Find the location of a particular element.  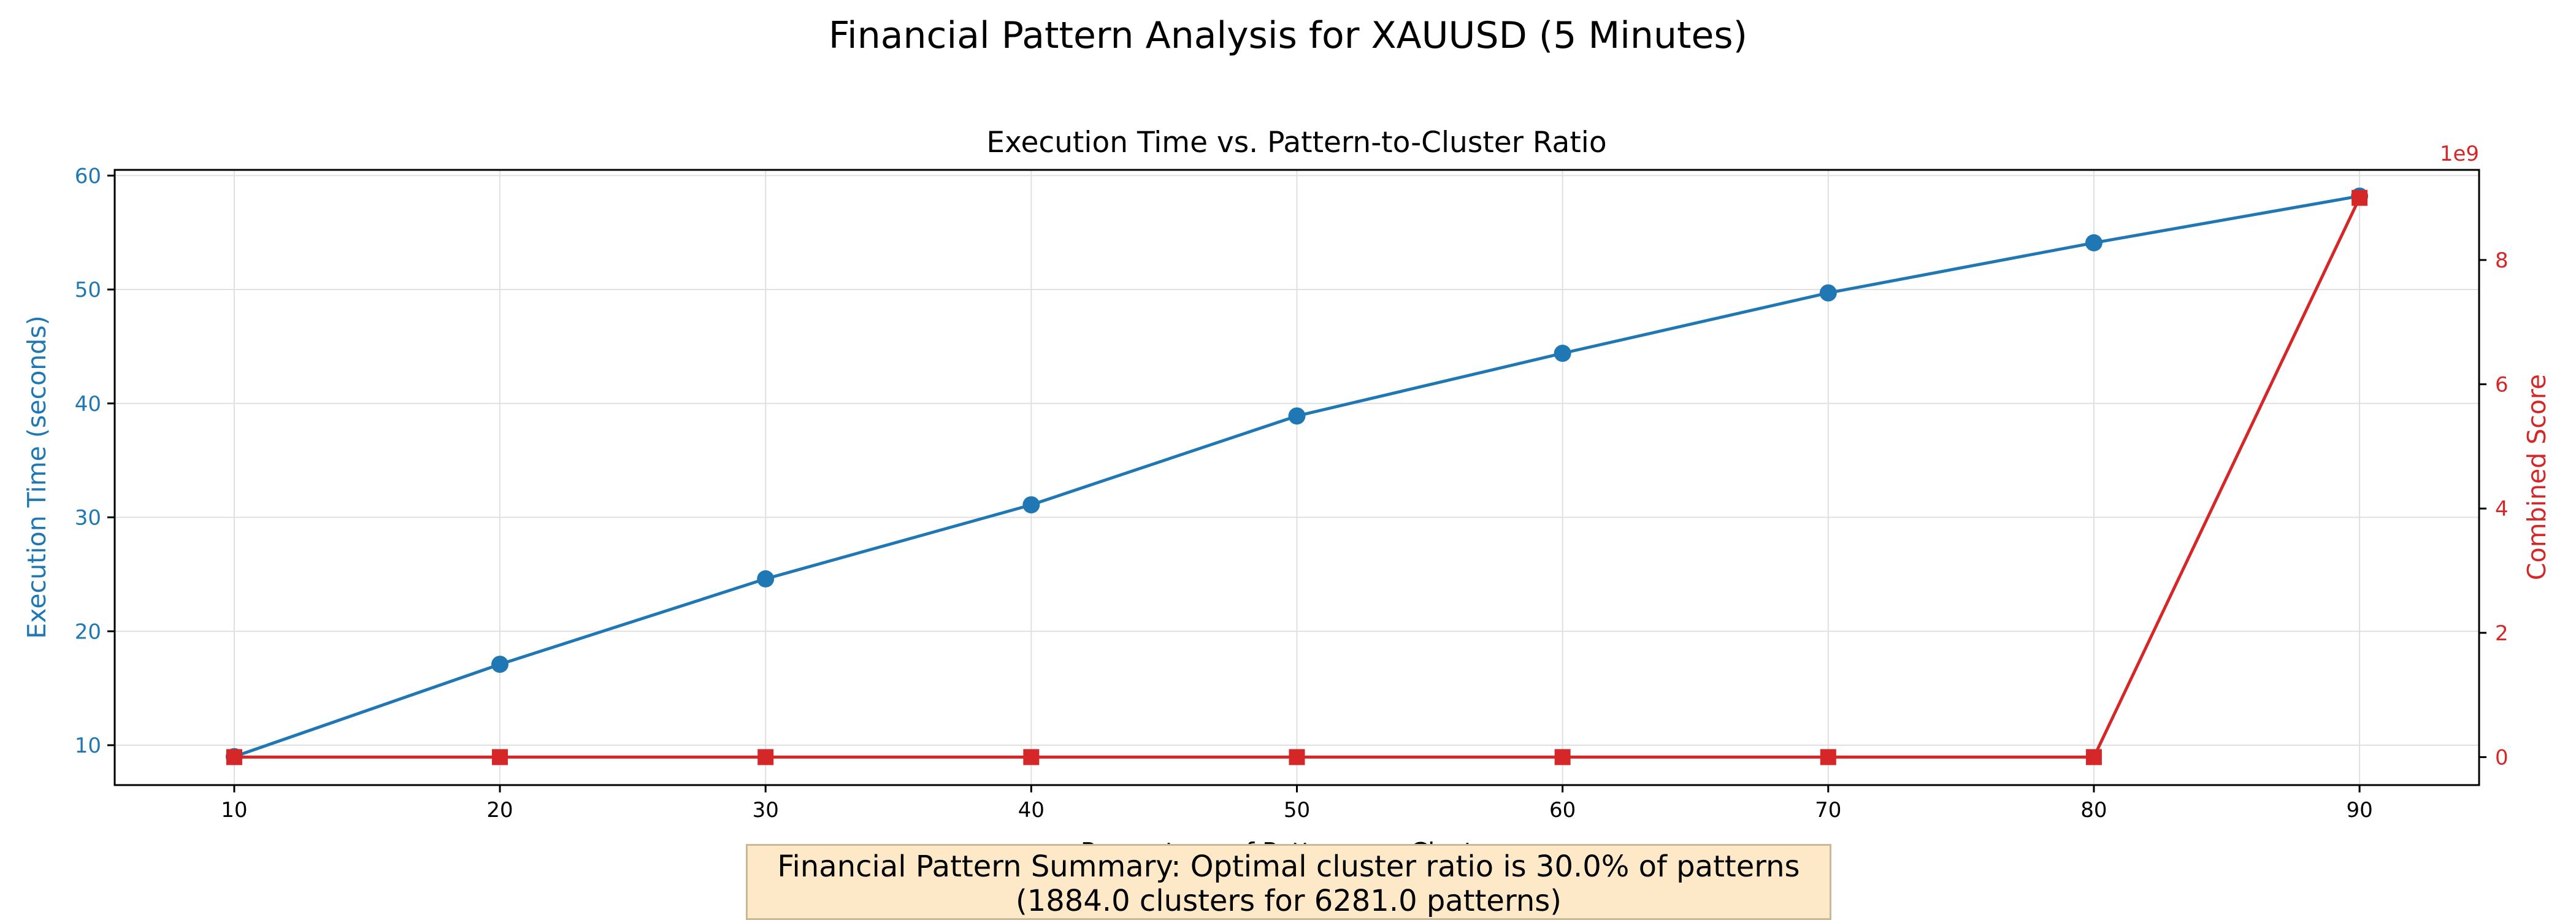

x-tick-label: 50 is located at coordinates (1297, 810).